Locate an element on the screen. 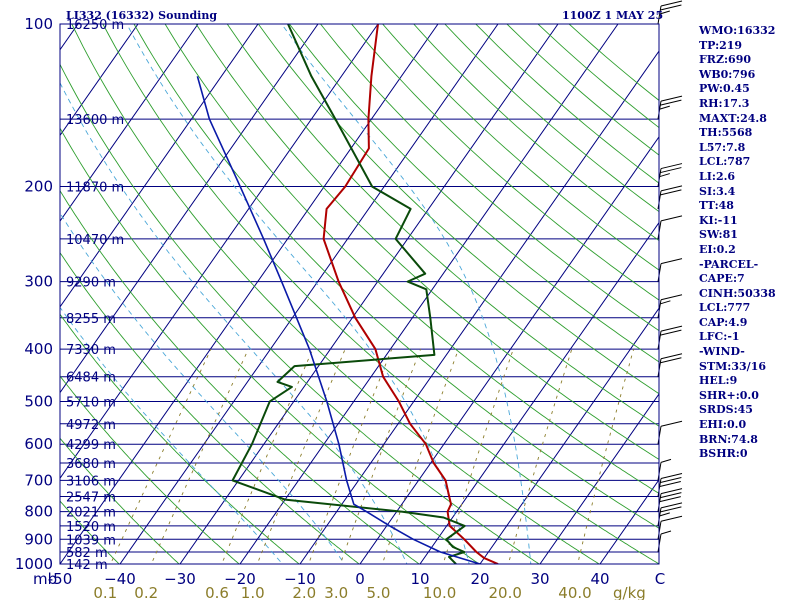  index-item: -WIND- is located at coordinates (722, 352).